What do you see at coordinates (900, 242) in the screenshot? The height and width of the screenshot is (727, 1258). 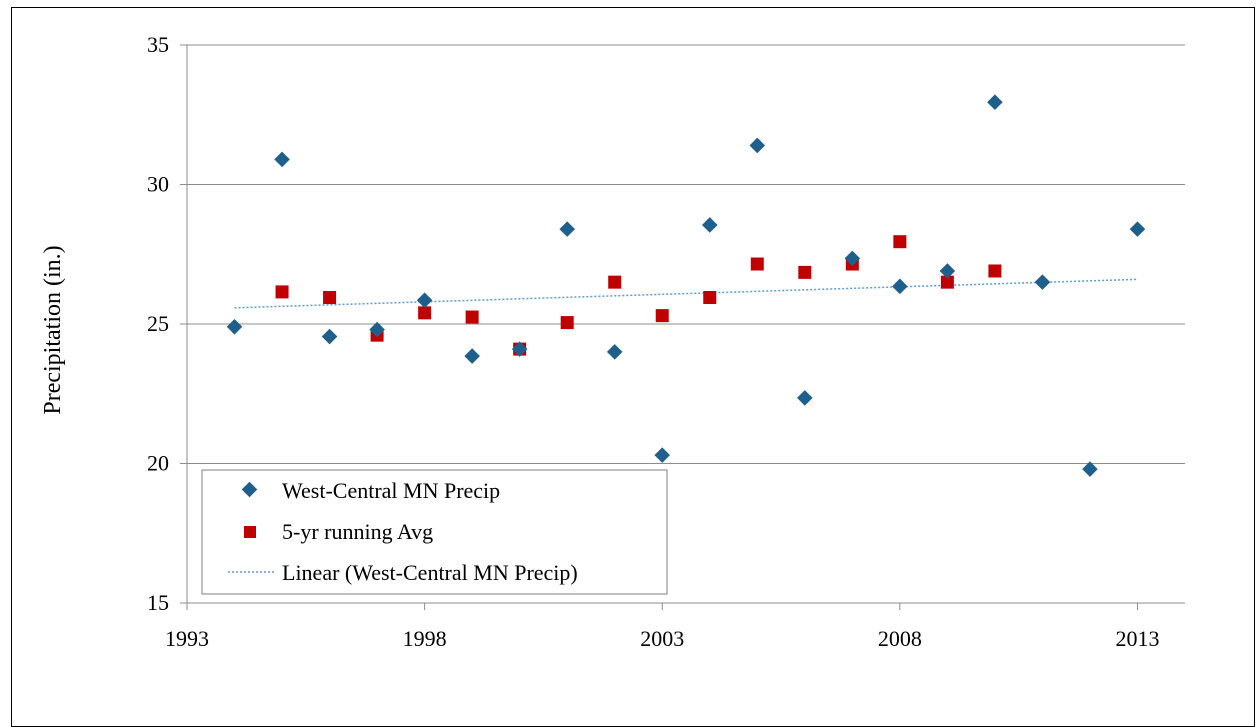 I see `running-avg-point-2008` at bounding box center [900, 242].